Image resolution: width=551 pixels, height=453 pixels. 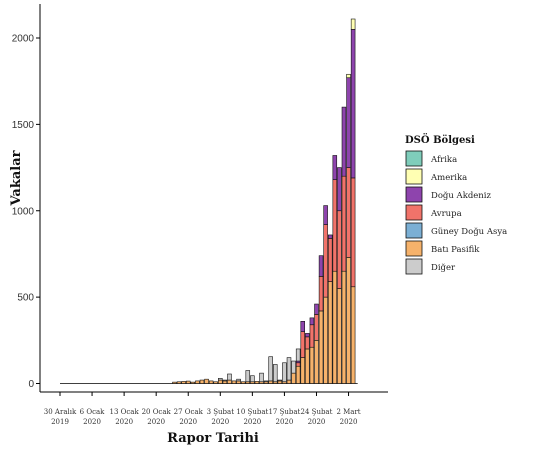 I want to click on y-tick-label: 0, so click(x=31, y=384).